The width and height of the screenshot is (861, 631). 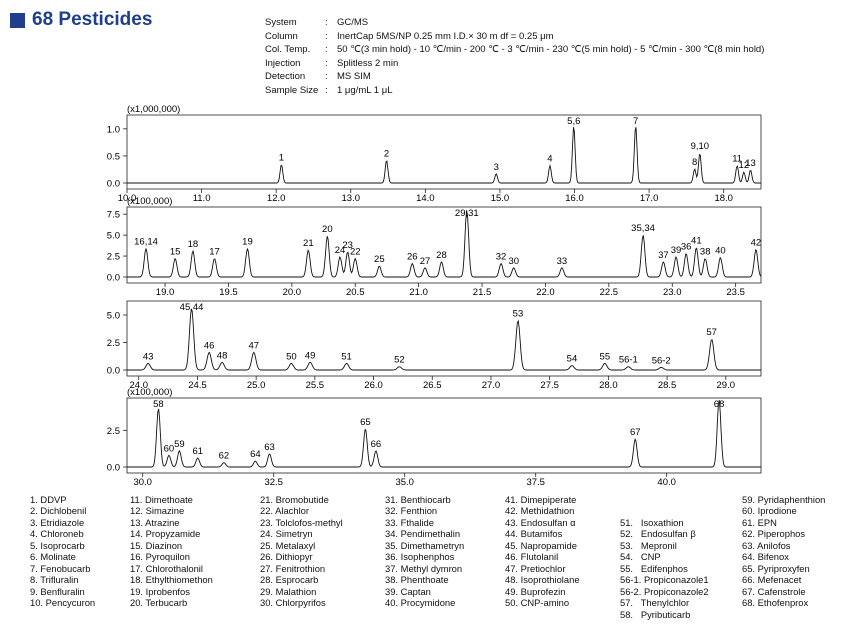 What do you see at coordinates (412, 257) in the screenshot?
I see `peak-label: 26` at bounding box center [412, 257].